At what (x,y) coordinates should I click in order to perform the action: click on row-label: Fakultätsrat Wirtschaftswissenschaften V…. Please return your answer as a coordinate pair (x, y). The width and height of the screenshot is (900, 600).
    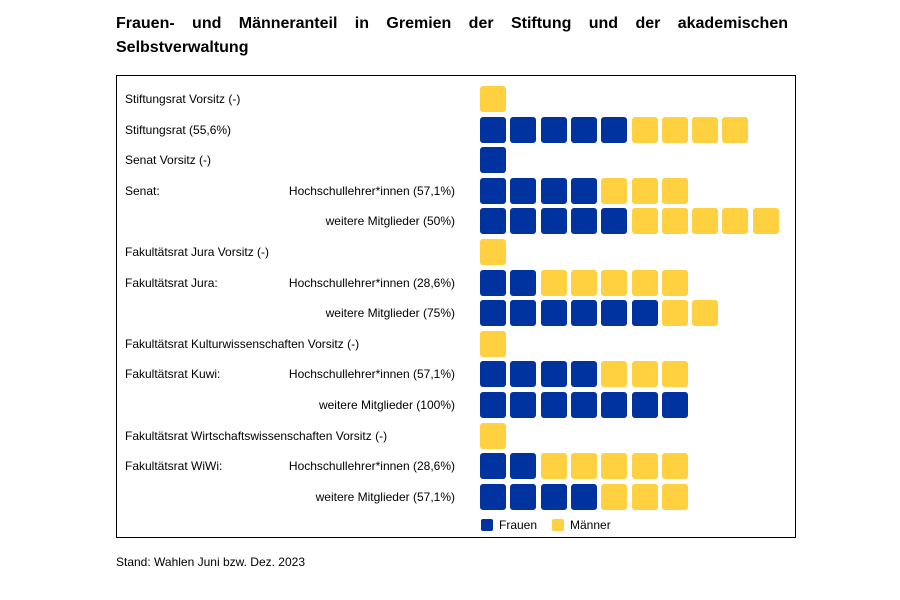
    Looking at the image, I should click on (256, 435).